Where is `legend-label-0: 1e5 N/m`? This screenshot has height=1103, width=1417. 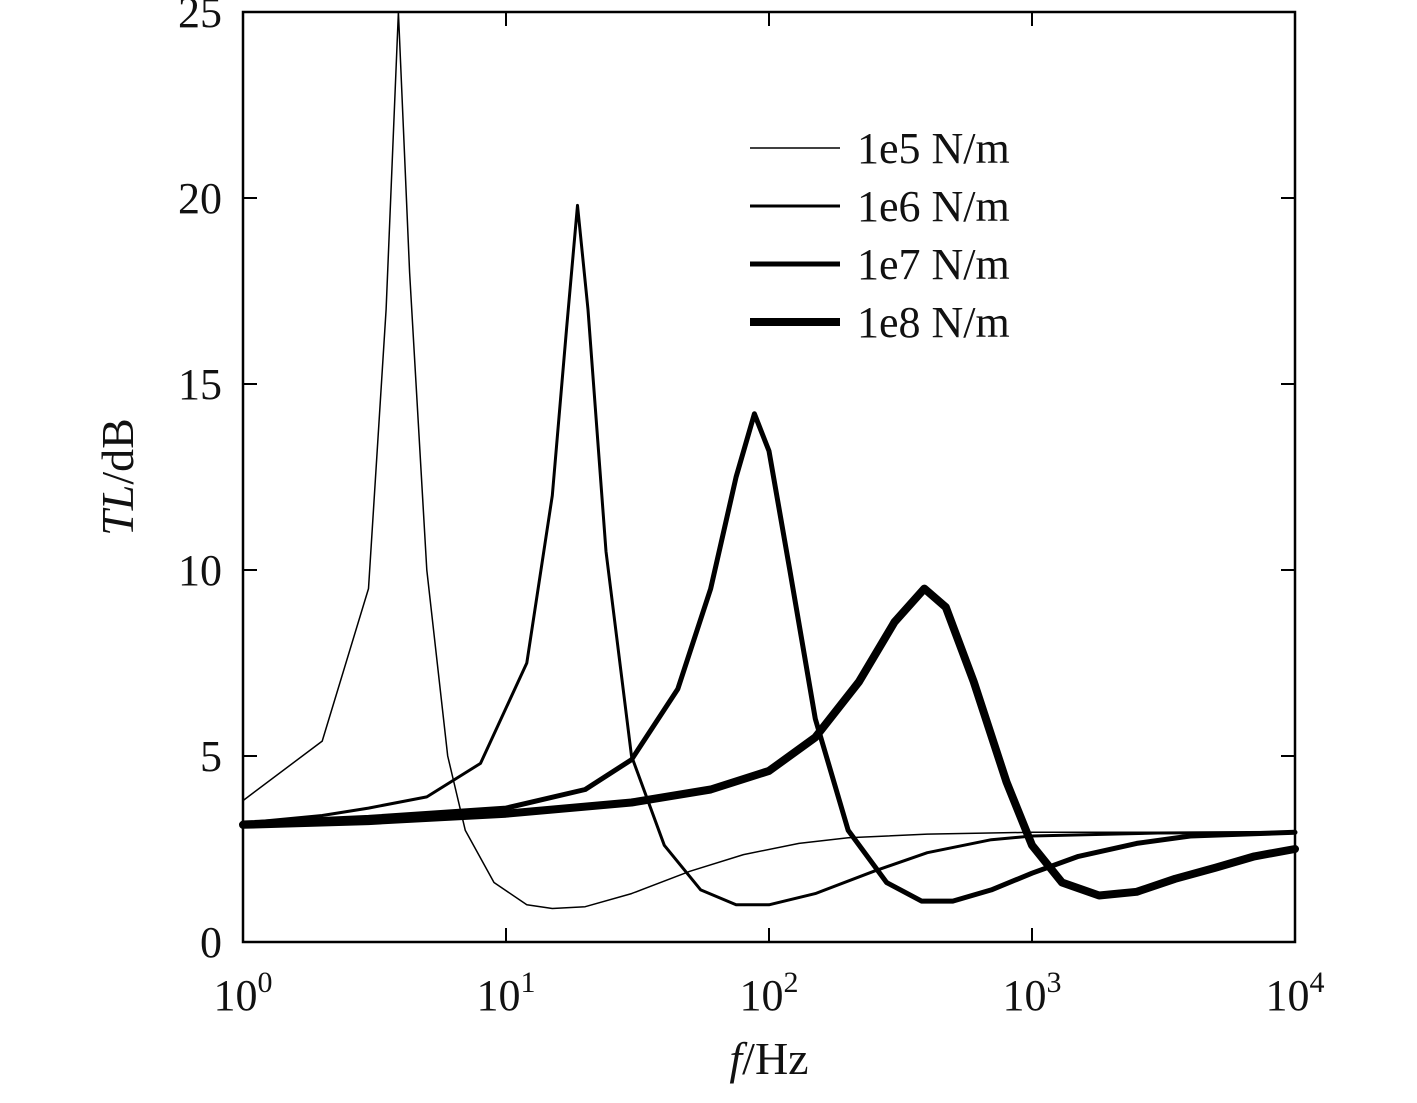 legend-label-0: 1e5 N/m is located at coordinates (933, 148).